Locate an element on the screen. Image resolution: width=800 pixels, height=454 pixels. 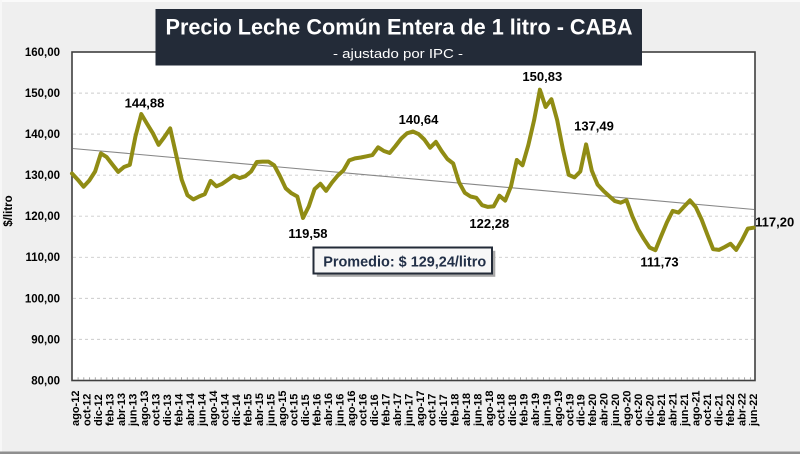
svg-text: 140,64 is located at coordinates (419, 119).